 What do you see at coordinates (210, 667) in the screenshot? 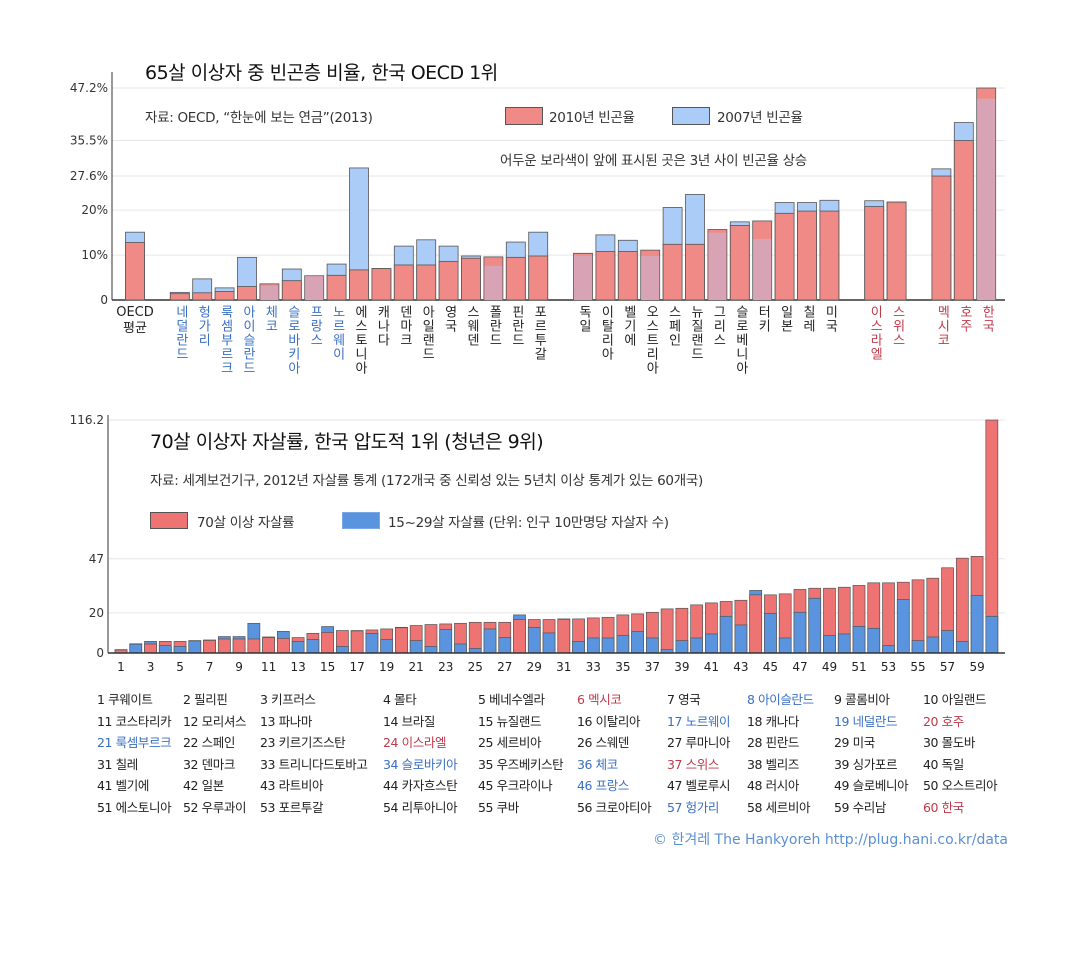
I see `x-tick-label: 7` at bounding box center [210, 667].